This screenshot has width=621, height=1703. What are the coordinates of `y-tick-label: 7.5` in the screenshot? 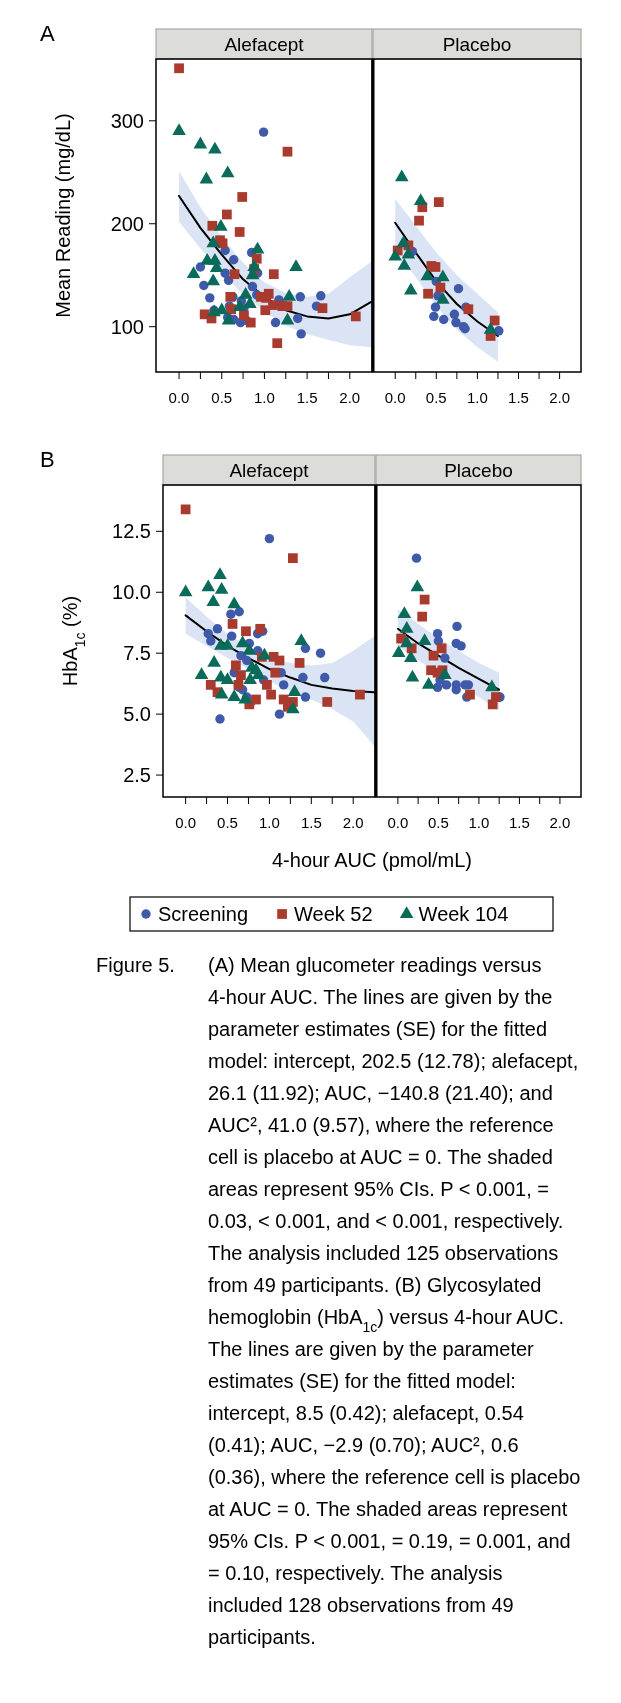 It's located at (137, 653).